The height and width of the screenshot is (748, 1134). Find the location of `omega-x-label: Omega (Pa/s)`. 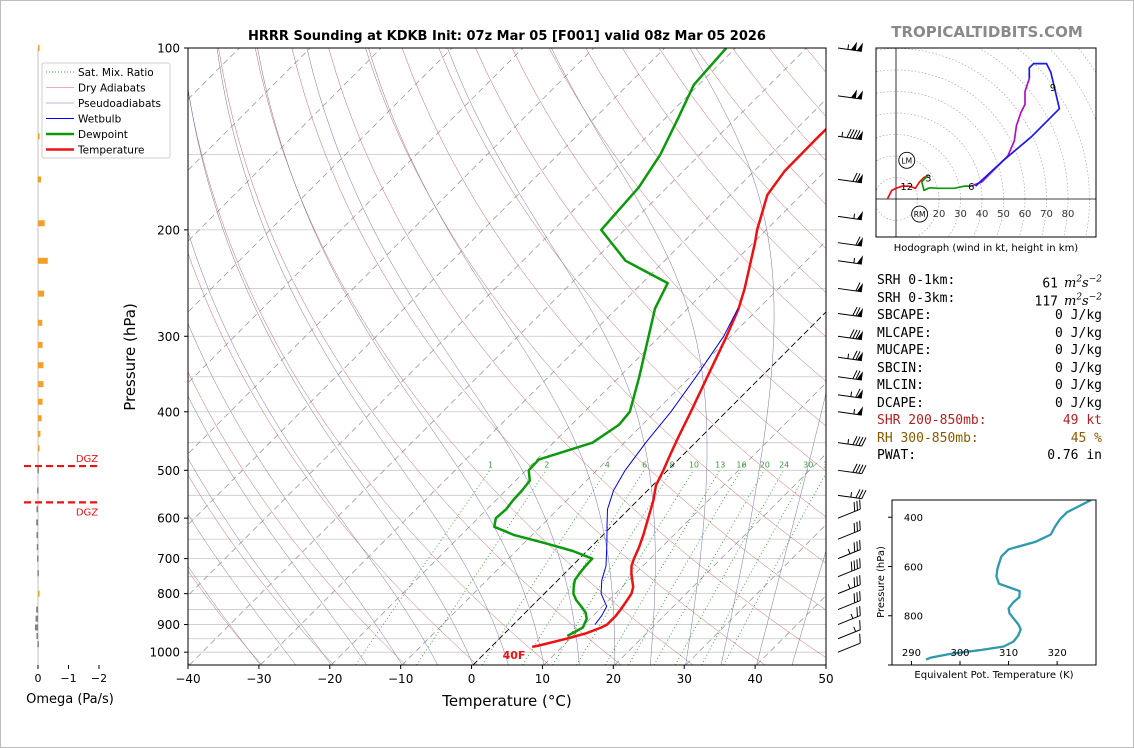

omega-x-label: Omega (Pa/s) is located at coordinates (70, 699).